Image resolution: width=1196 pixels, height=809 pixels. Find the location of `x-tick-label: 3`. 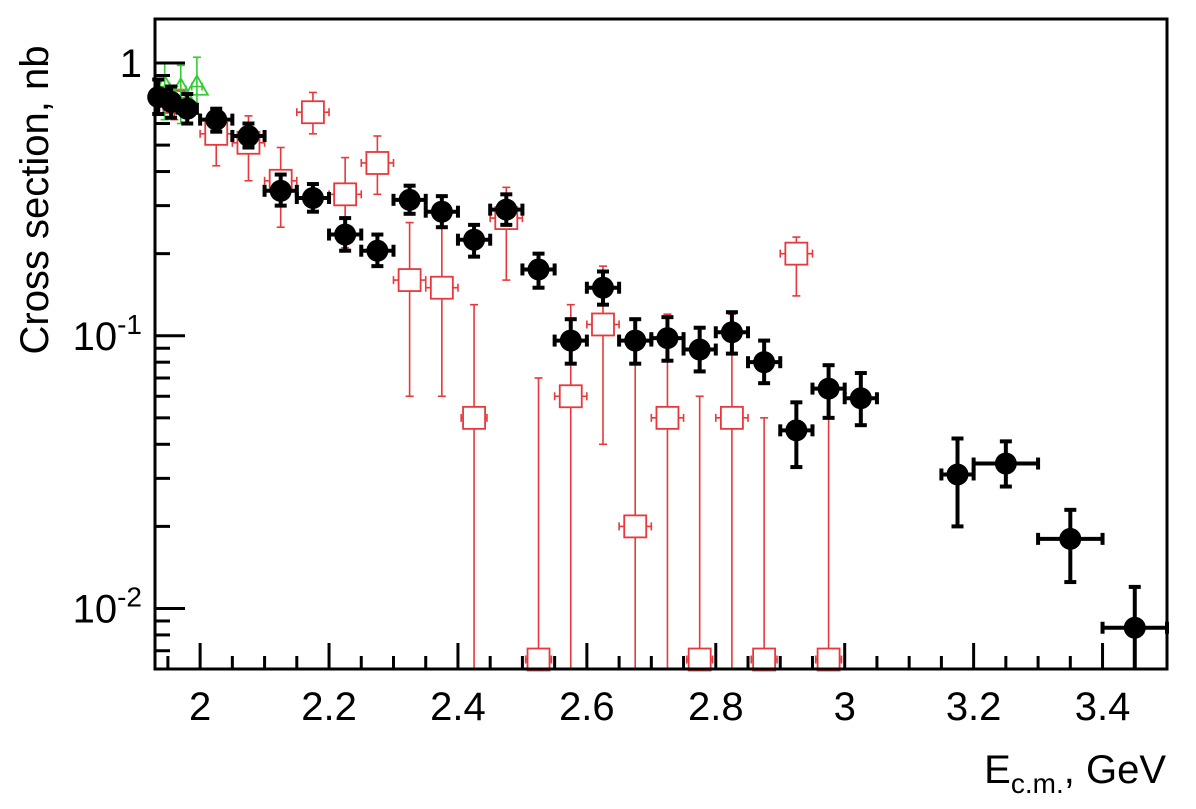

x-tick-label: 3 is located at coordinates (845, 707).